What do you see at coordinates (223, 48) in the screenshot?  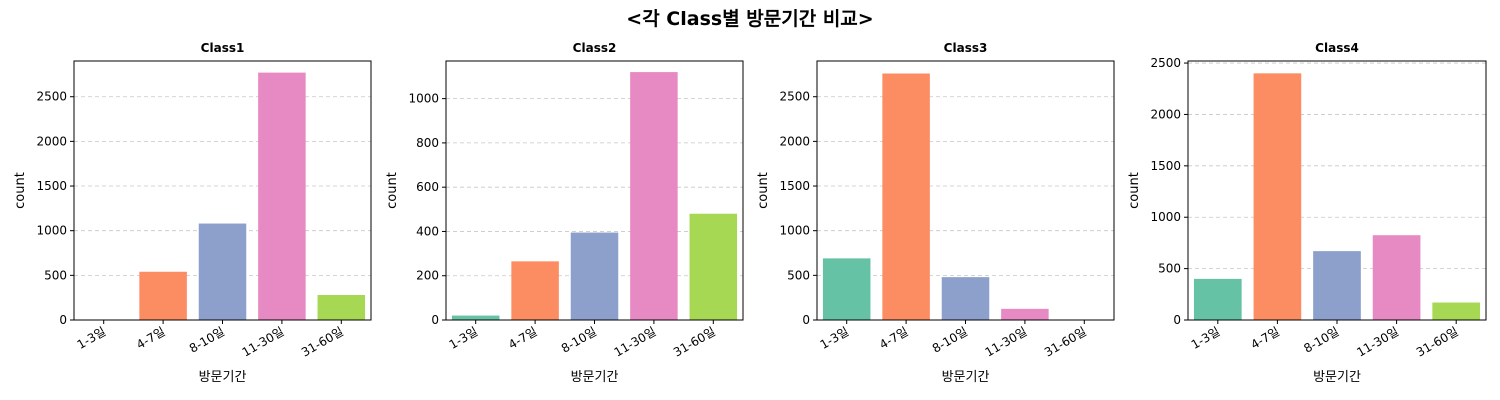 I see `panel-title: Class1` at bounding box center [223, 48].